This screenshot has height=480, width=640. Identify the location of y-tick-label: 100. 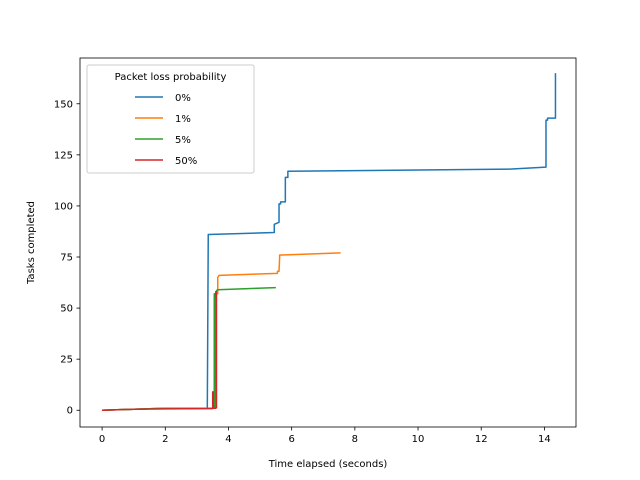
(63, 206).